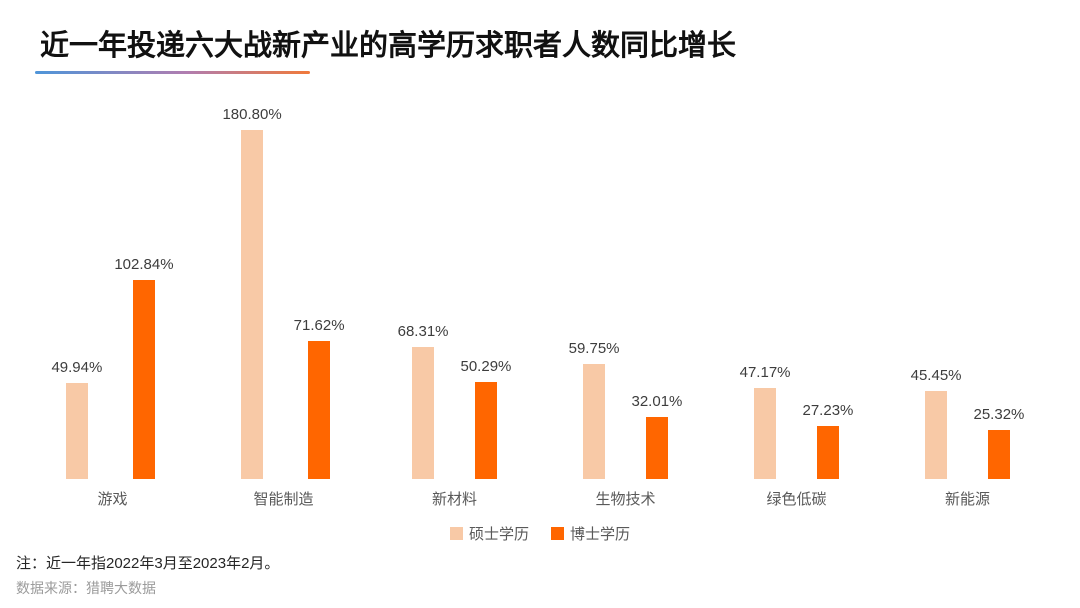 This screenshot has height=608, width=1080. What do you see at coordinates (797, 289) in the screenshot?
I see `bar-pair: 47.17% 27.23%` at bounding box center [797, 289].